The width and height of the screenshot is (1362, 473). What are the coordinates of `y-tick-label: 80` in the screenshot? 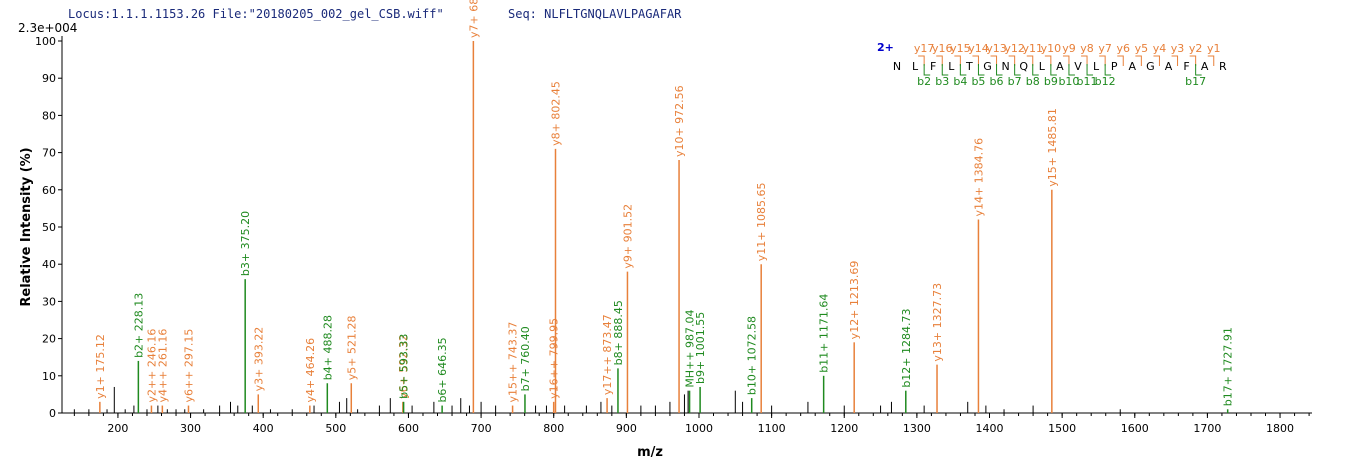 It's located at (49, 115).